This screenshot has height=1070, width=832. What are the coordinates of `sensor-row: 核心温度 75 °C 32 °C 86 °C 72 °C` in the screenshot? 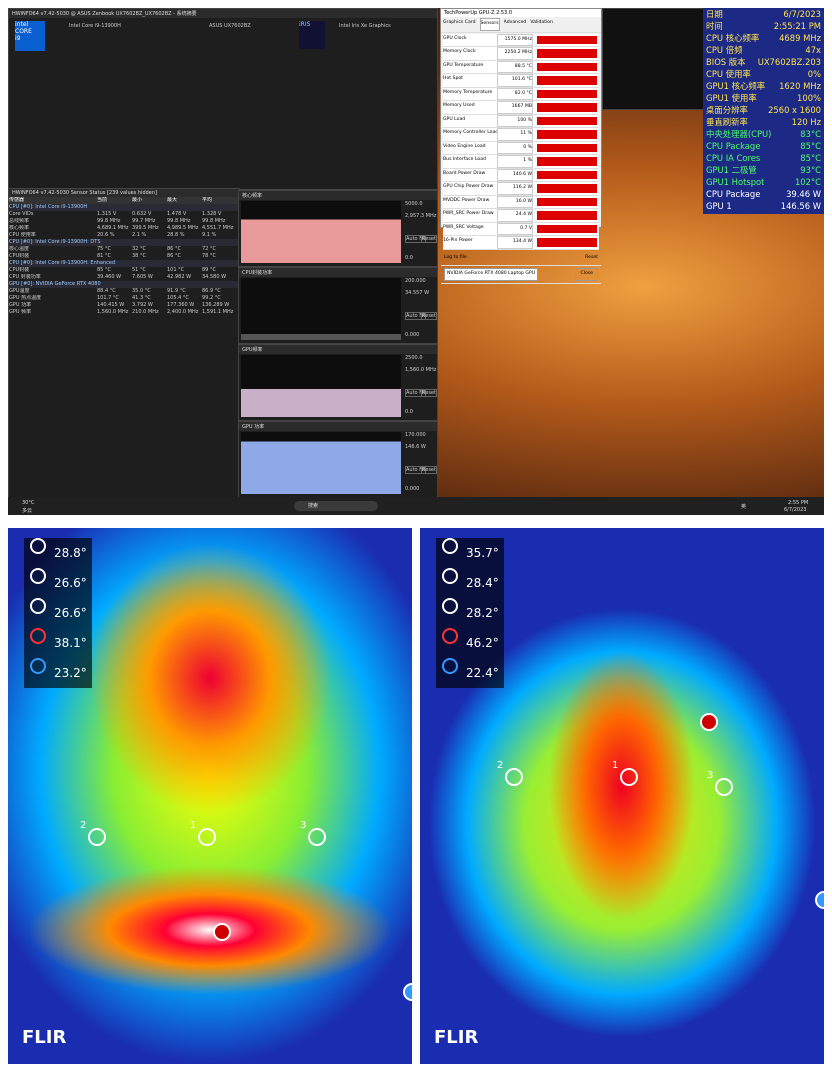 It's located at (124, 249).